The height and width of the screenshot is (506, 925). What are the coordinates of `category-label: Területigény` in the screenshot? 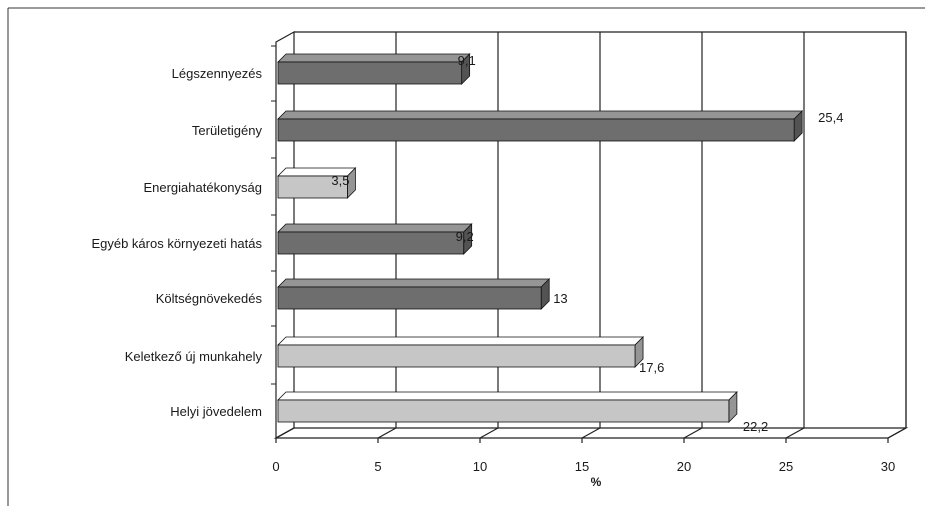 It's located at (227, 130).